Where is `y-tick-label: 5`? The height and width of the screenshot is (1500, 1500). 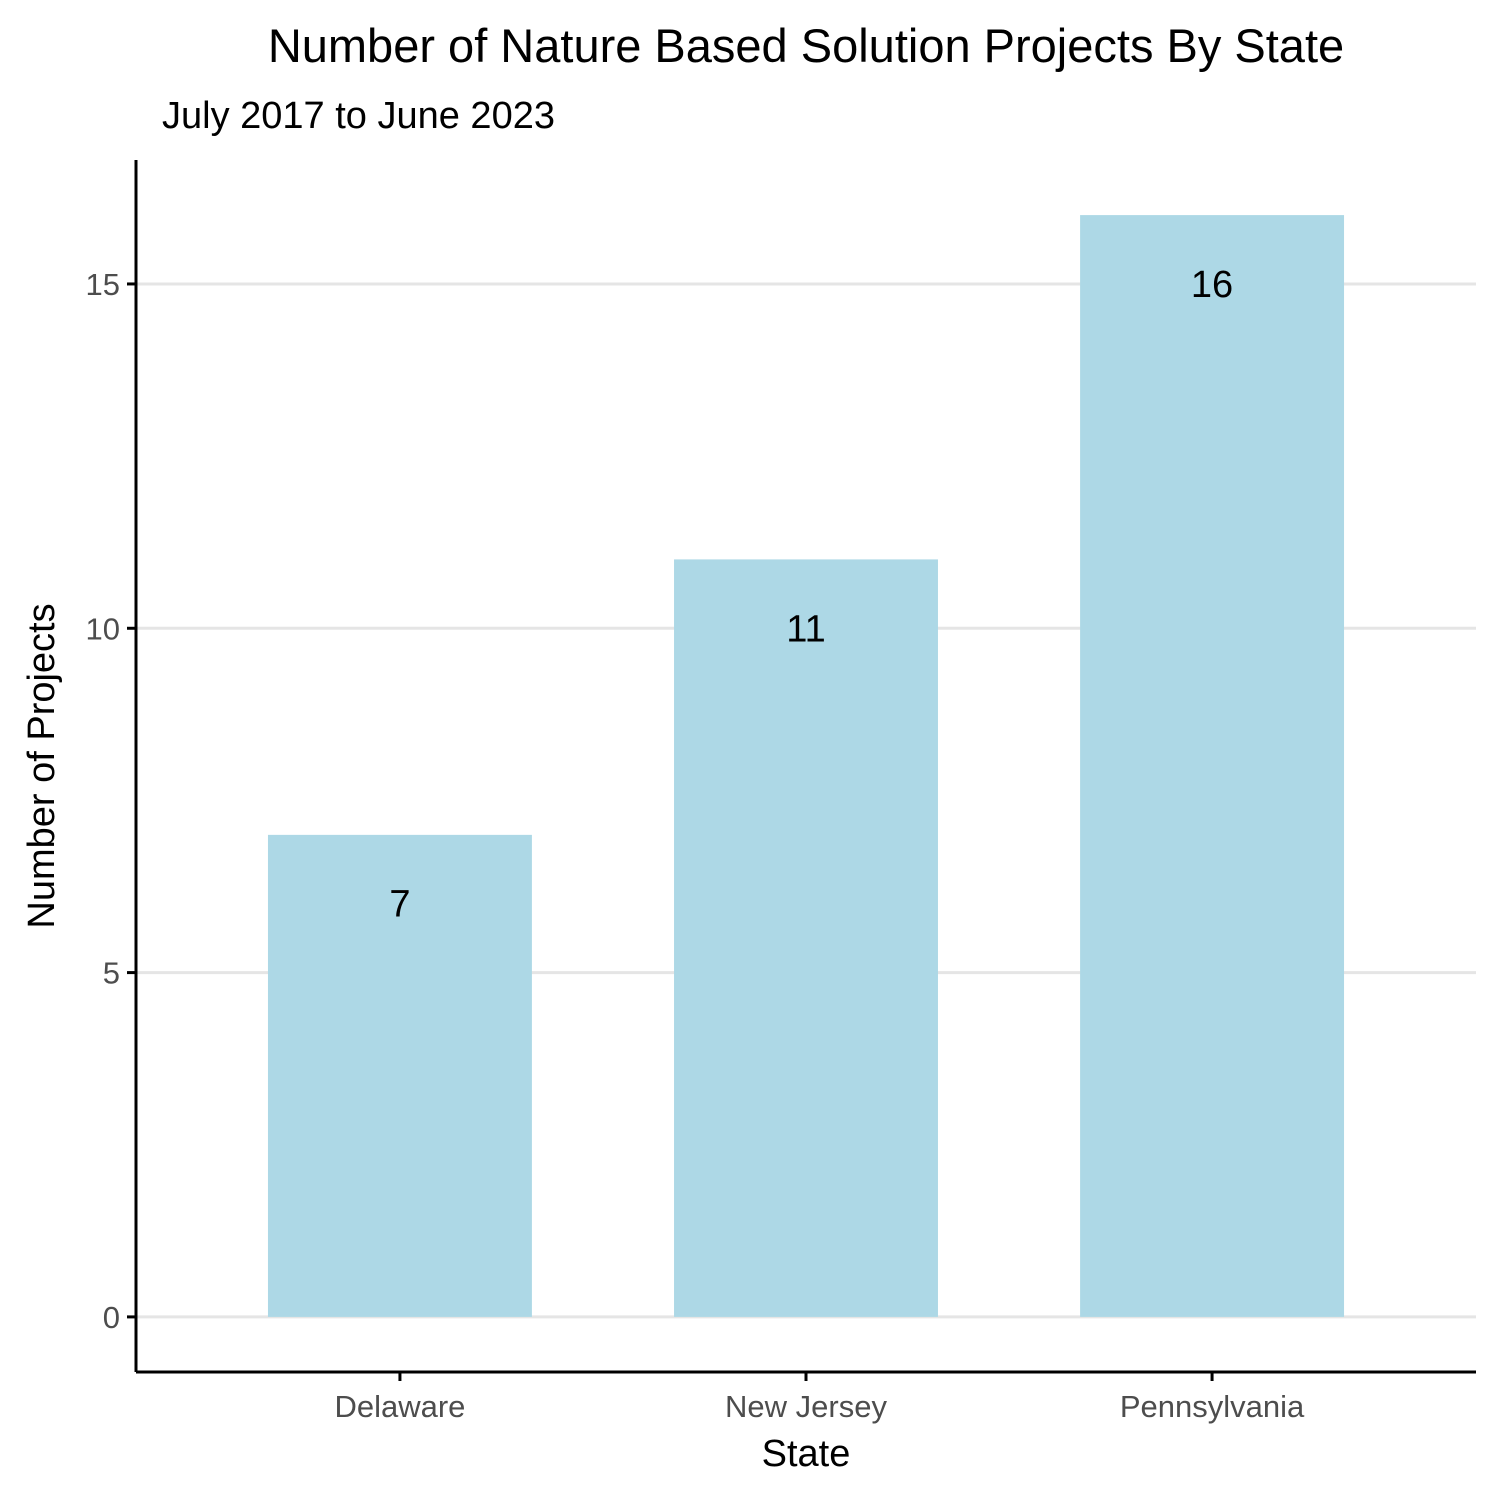
y-tick-label: 5 is located at coordinates (111, 973).